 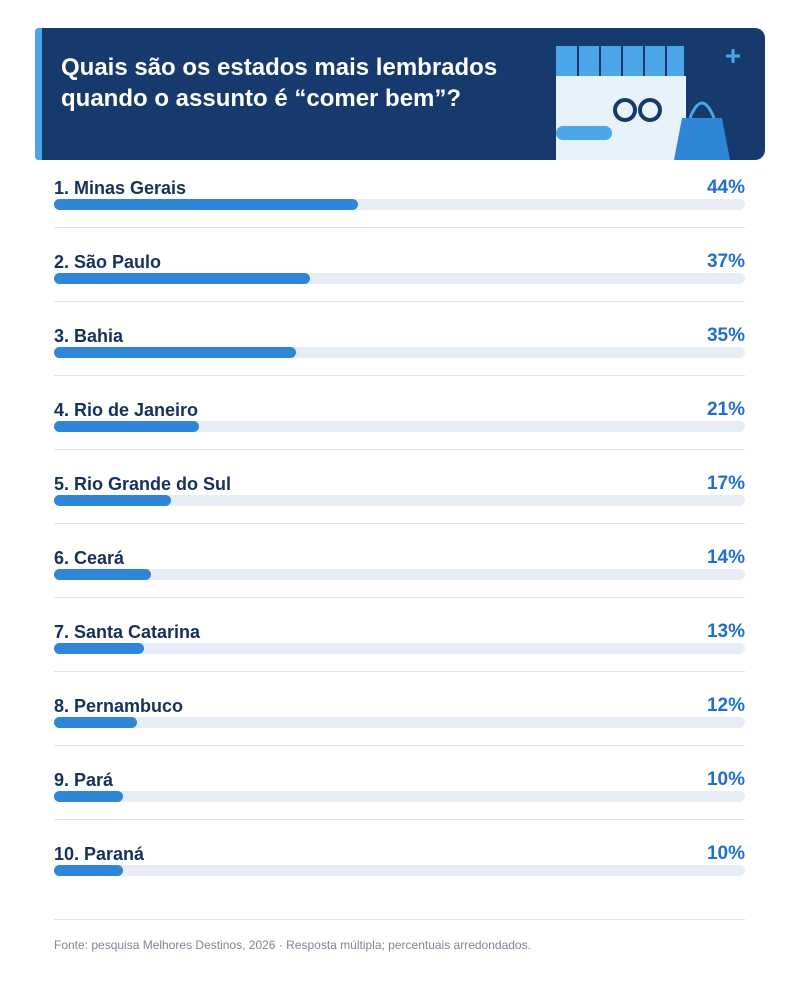 I want to click on category-label: 7. Santa Catarina, so click(x=127, y=632).